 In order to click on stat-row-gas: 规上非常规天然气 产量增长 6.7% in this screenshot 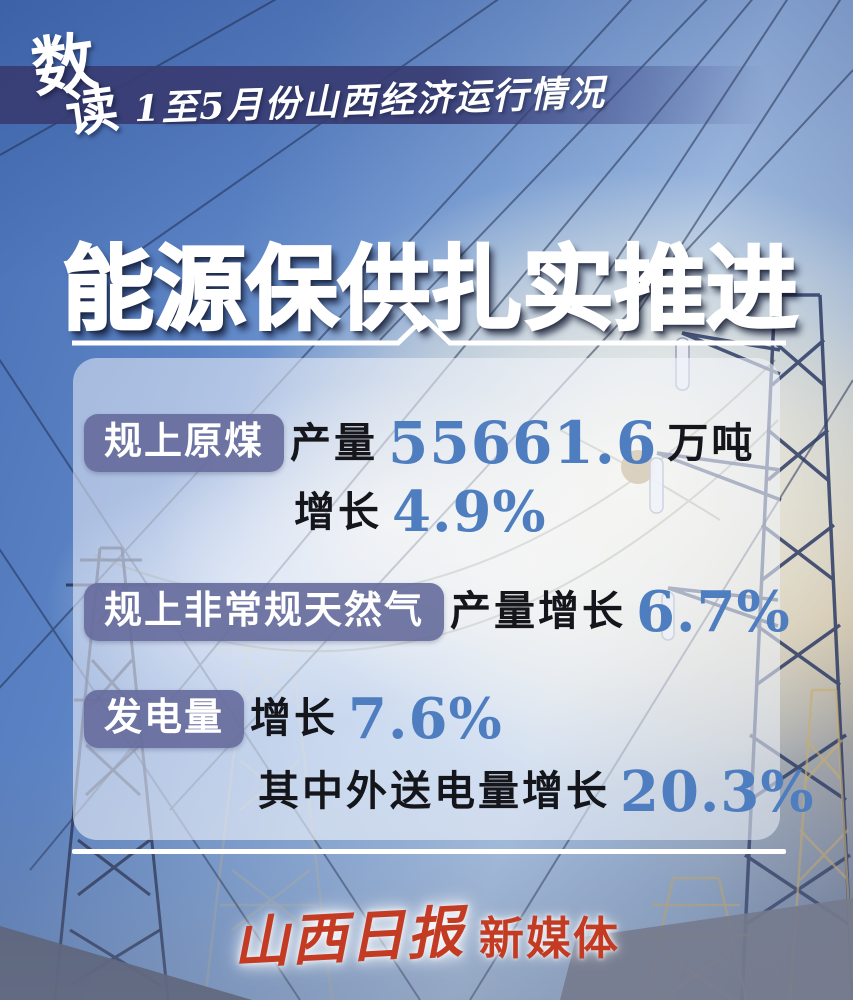, I will do `click(439, 612)`.